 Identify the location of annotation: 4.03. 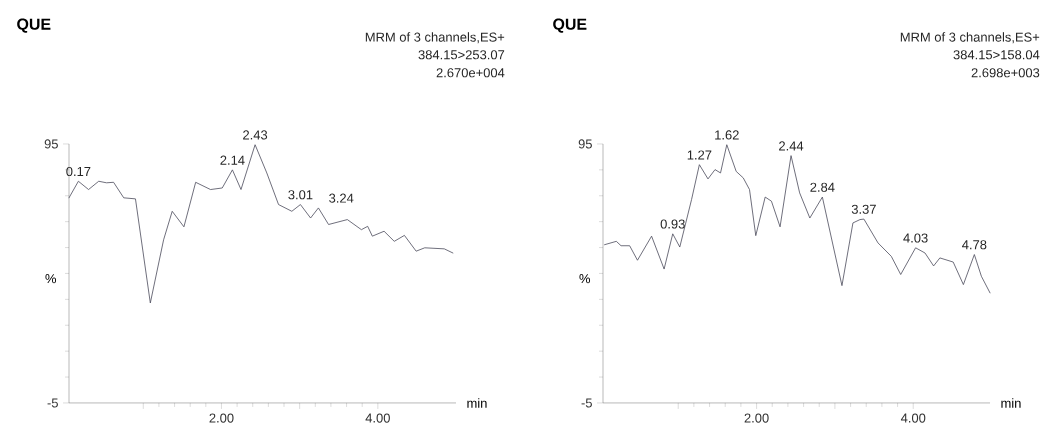
(915, 238).